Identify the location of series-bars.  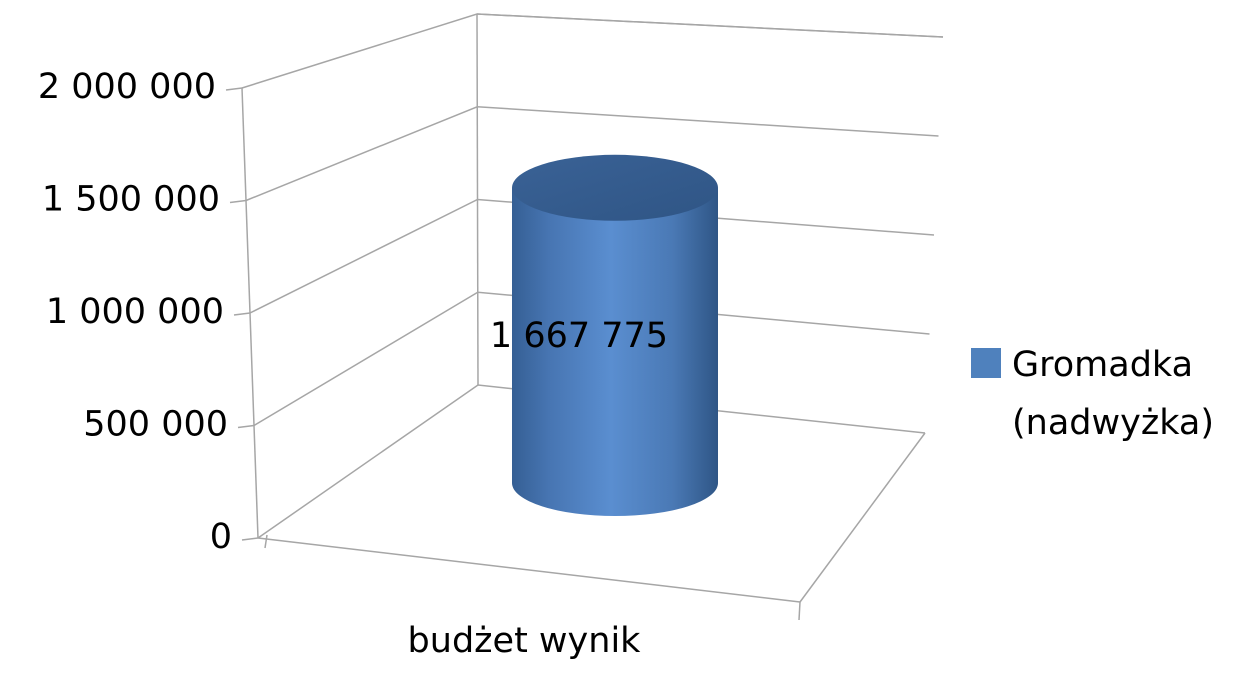
(615, 335).